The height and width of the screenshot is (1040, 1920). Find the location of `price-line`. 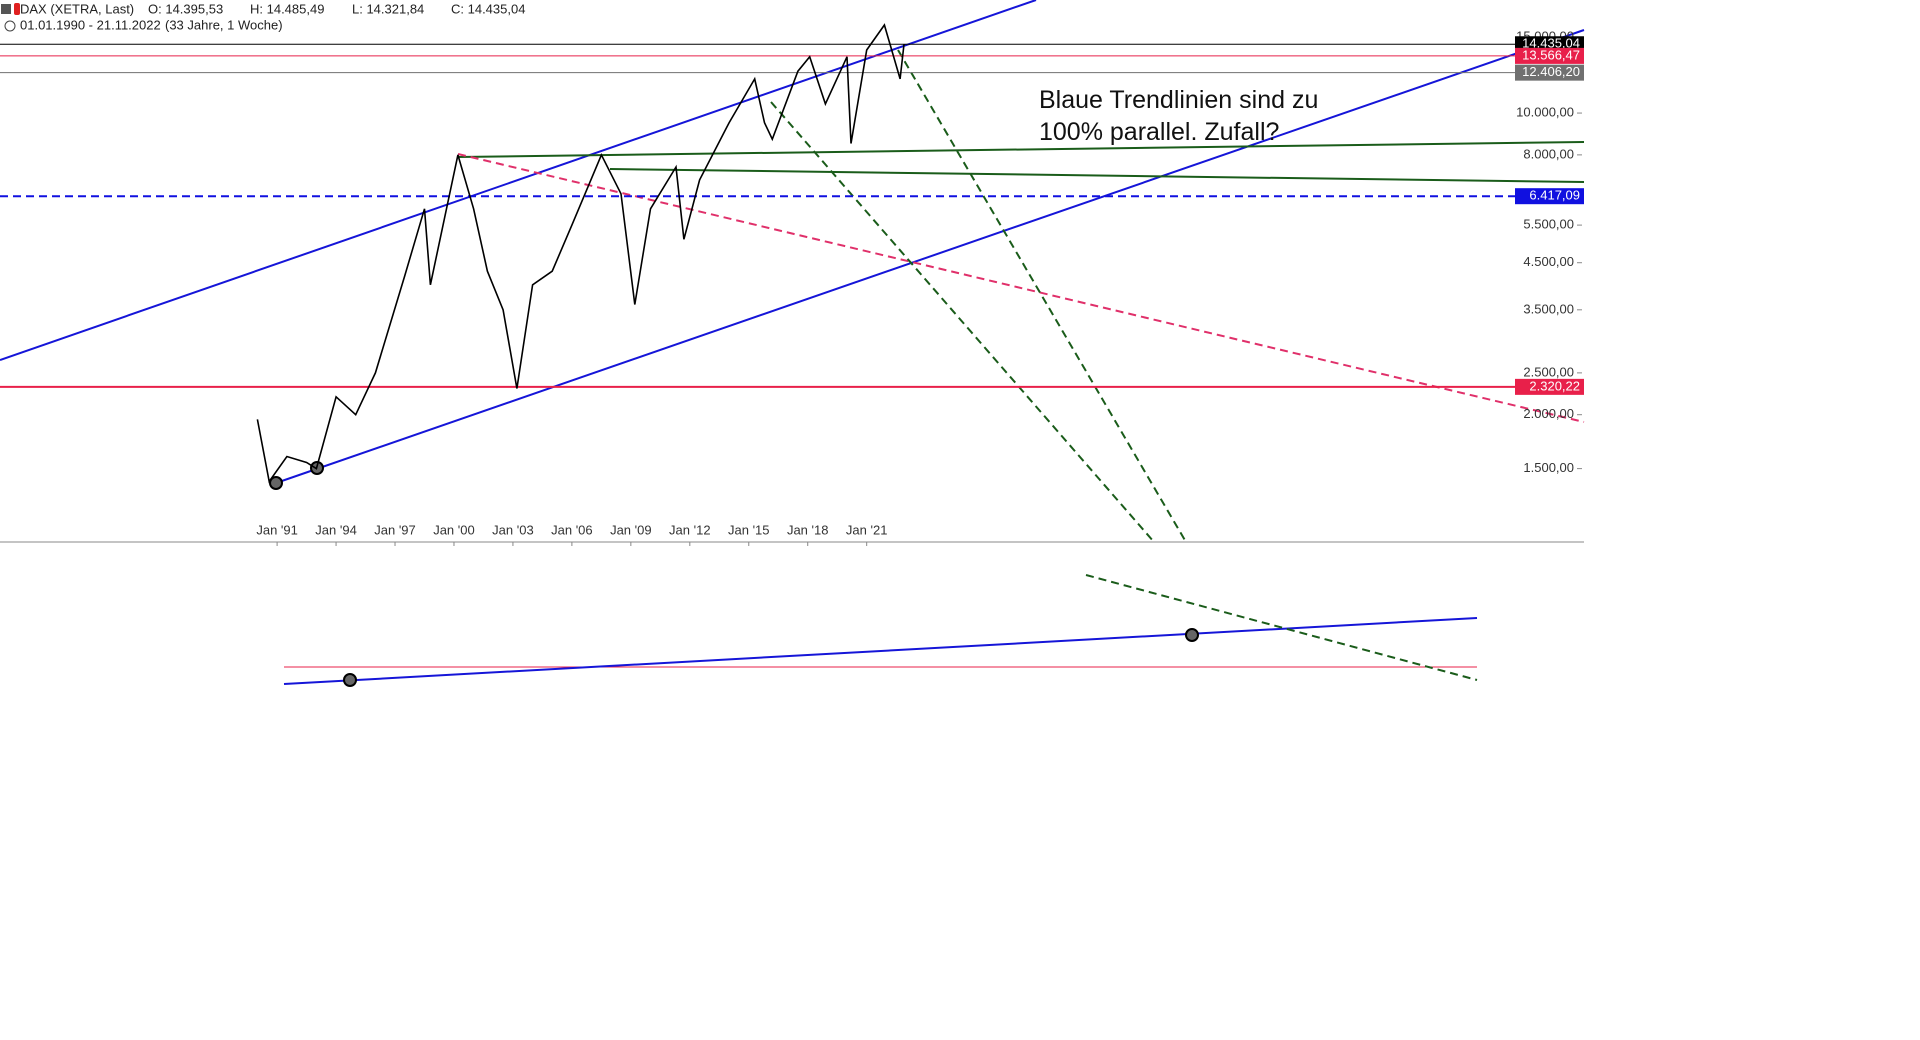

price-line is located at coordinates (580, 253).